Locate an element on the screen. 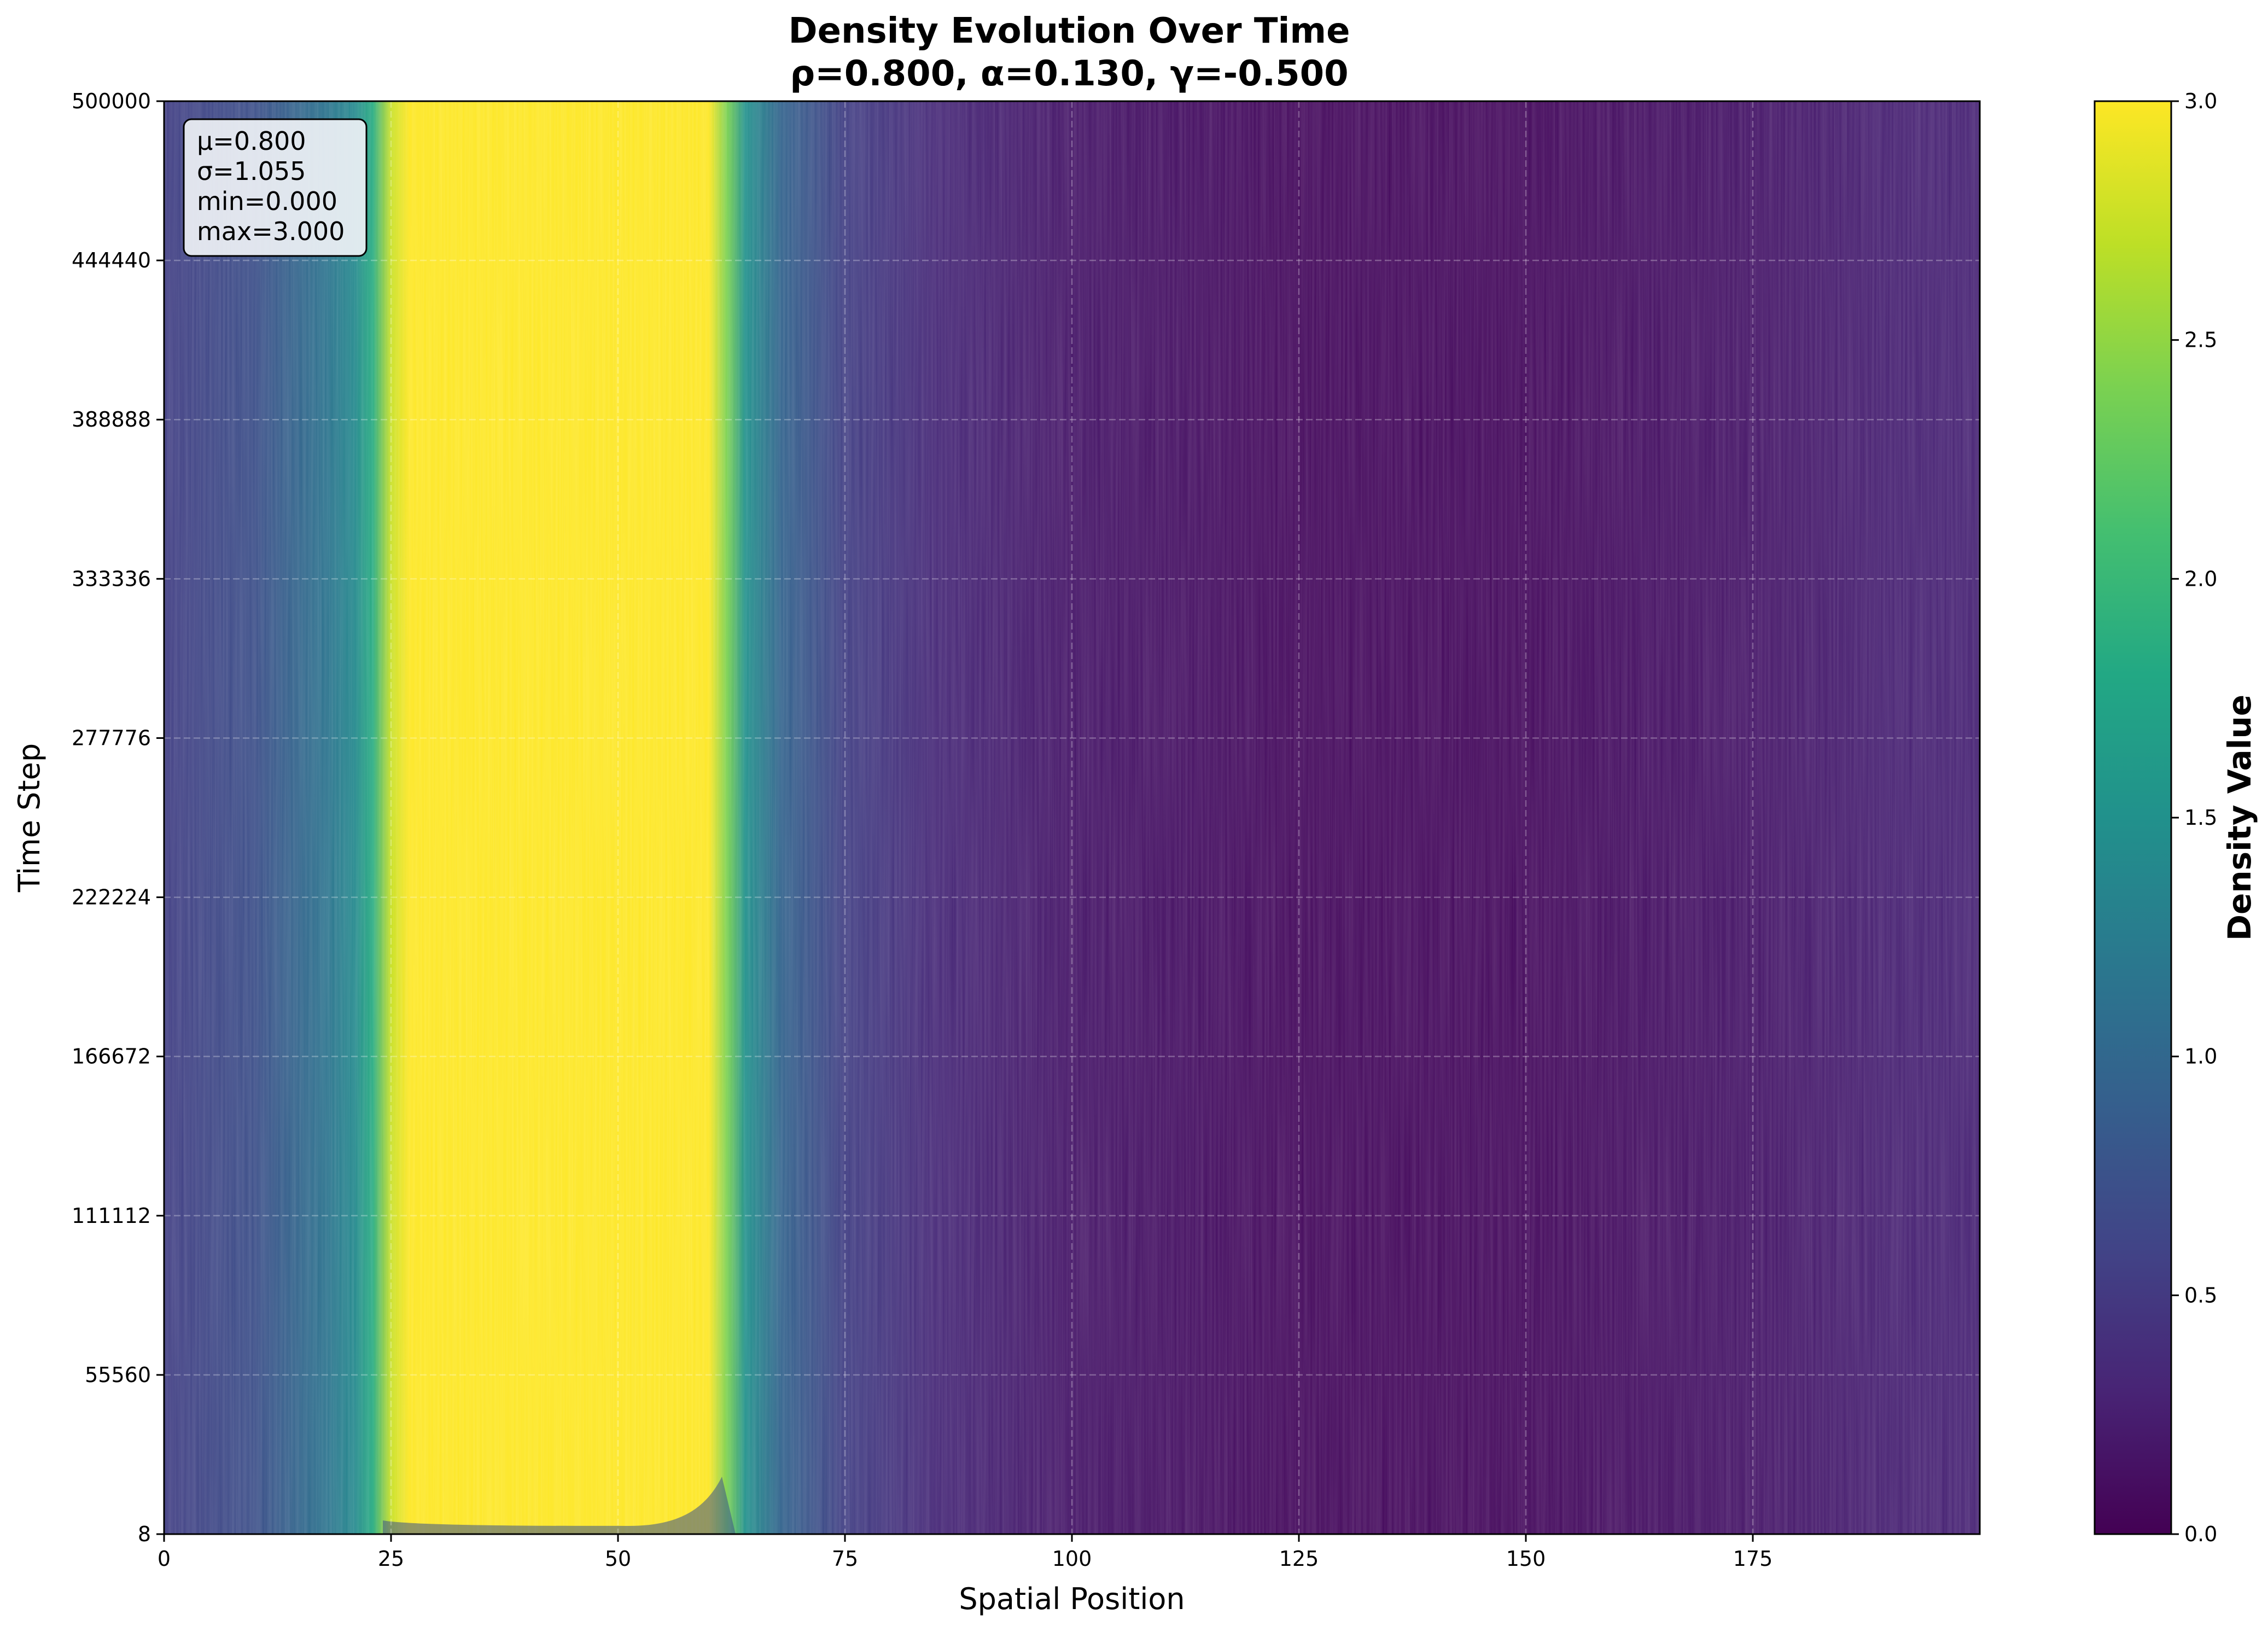 The image size is (2268, 1626). chart-title-line-2: ρ=0.800, α=0.130, γ=-0.500 is located at coordinates (1069, 74).